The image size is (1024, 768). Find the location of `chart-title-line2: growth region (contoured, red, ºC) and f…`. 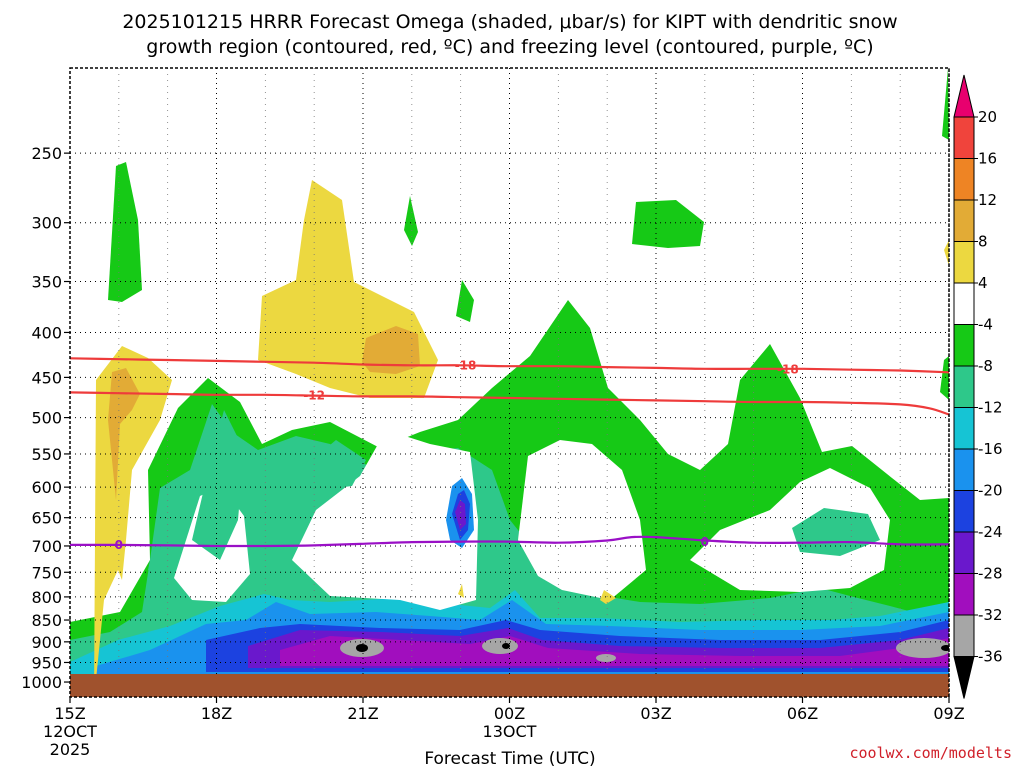

chart-title-line2: growth region (contoured, red, ºC) and f… is located at coordinates (509, 47).